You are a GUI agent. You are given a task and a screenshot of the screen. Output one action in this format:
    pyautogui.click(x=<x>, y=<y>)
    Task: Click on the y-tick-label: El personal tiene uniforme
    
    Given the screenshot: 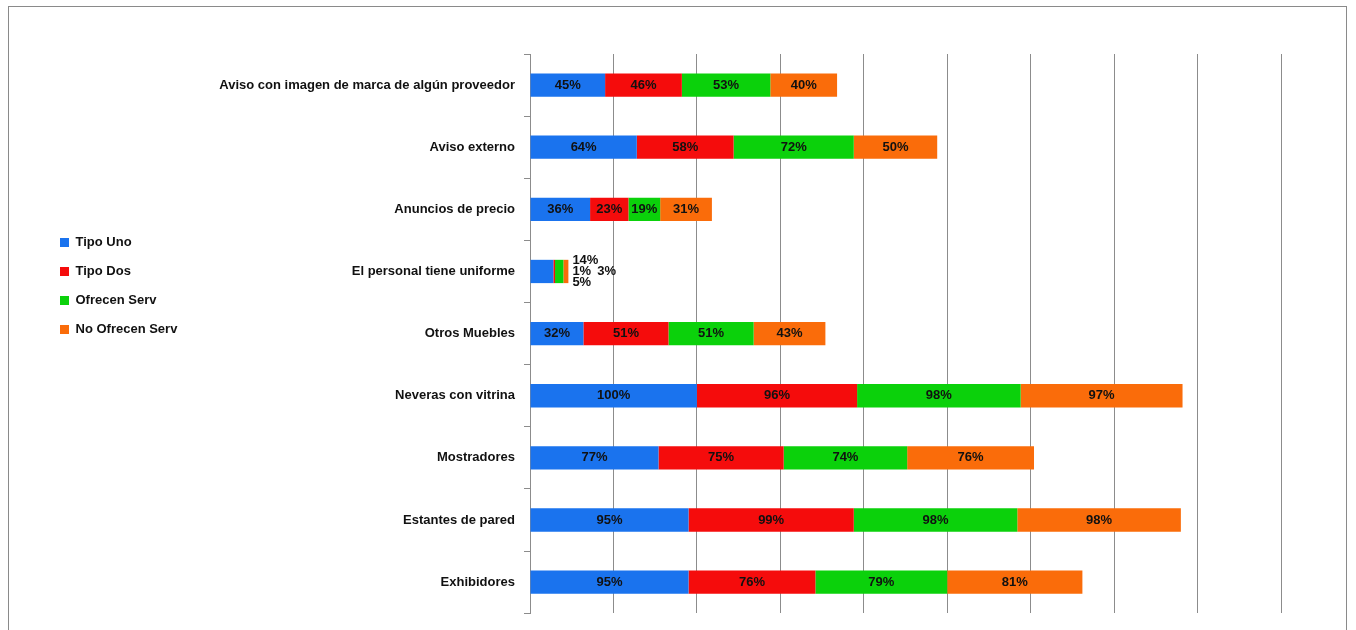 What is the action you would take?
    pyautogui.click(x=433, y=271)
    